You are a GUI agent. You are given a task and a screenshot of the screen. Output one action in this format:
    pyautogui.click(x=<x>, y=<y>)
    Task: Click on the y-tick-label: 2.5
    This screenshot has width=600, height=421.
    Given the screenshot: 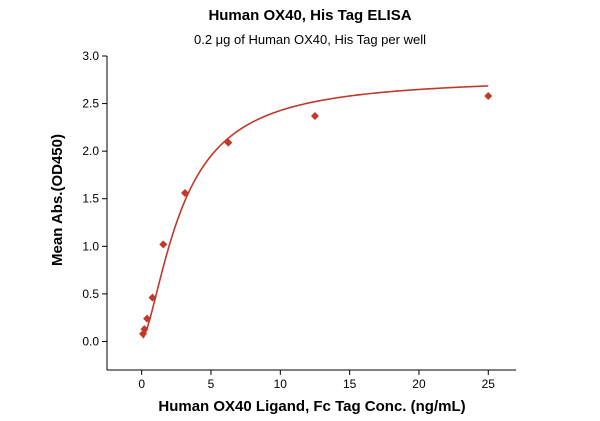 What is the action you would take?
    pyautogui.click(x=90, y=104)
    